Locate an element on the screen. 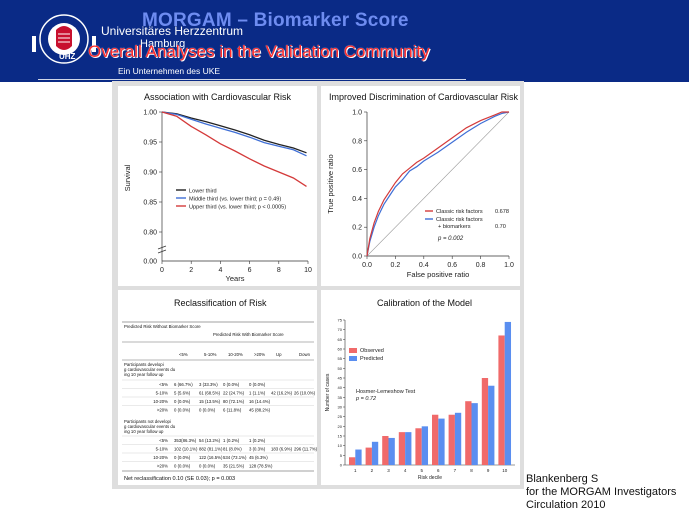 This screenshot has width=689, height=517. x-tick-label: 8 is located at coordinates (279, 270).